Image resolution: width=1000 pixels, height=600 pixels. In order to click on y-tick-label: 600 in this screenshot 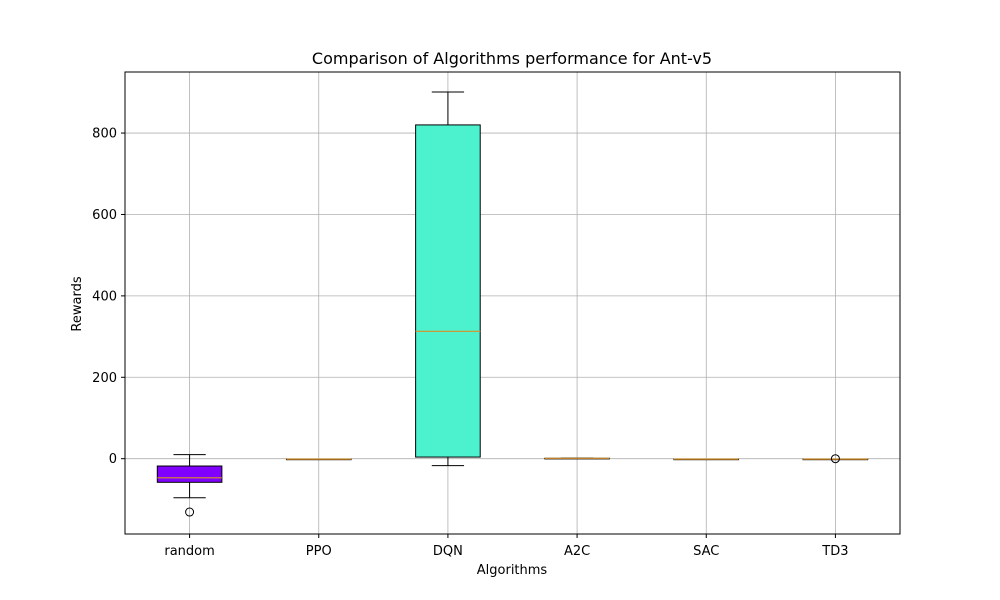, I will do `click(104, 215)`.